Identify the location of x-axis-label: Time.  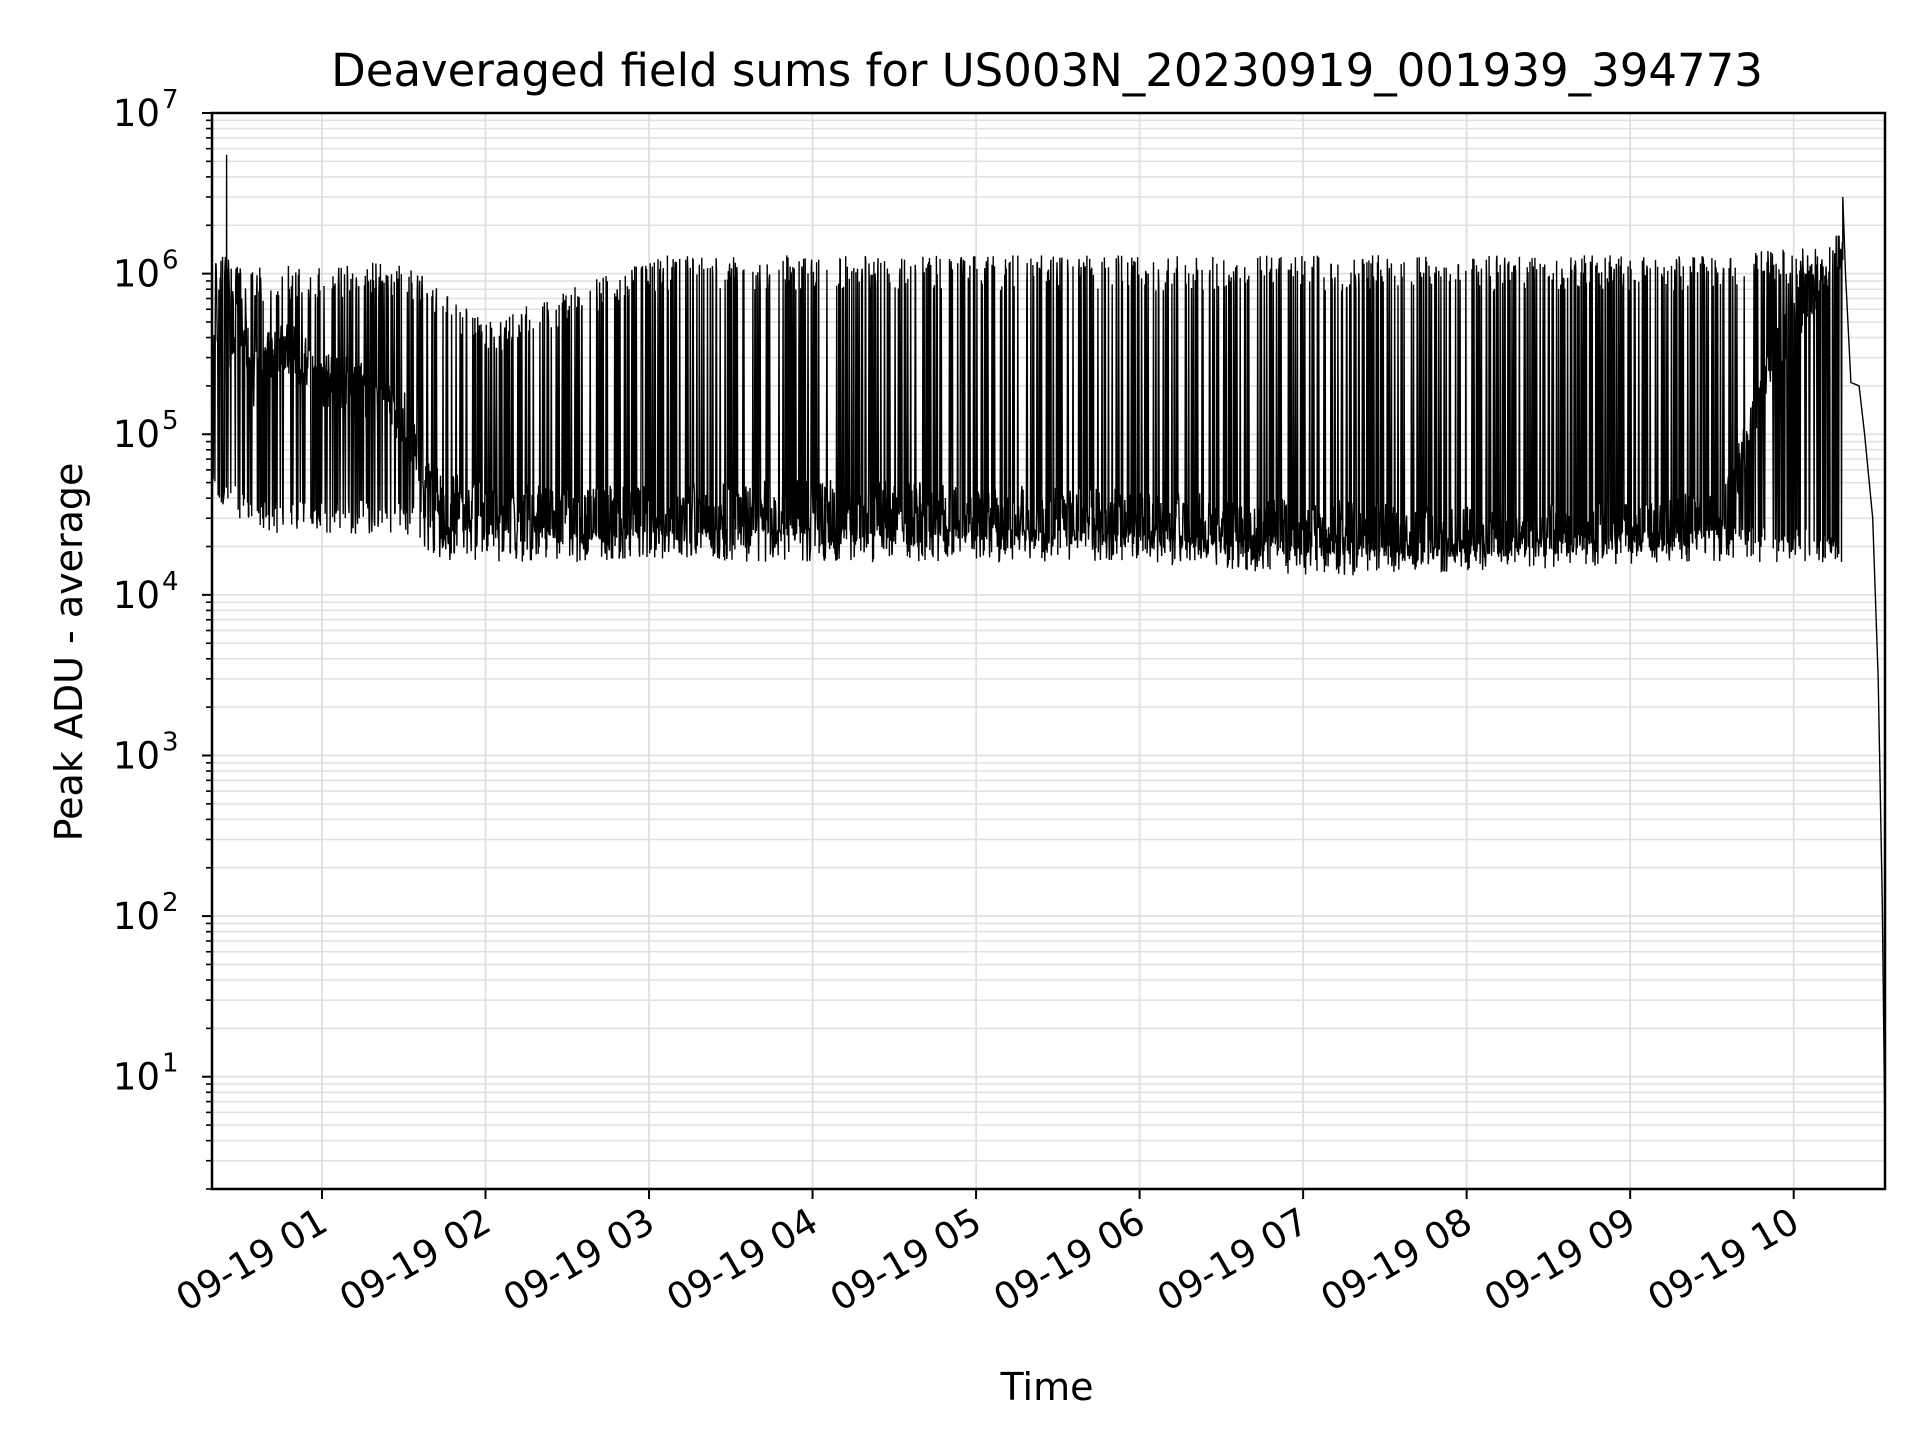
(1047, 1387).